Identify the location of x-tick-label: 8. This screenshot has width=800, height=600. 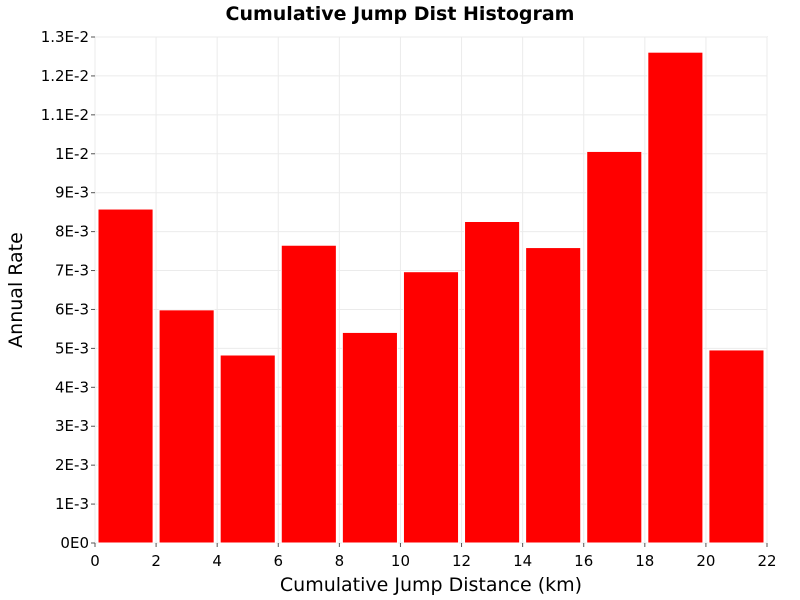
(340, 561).